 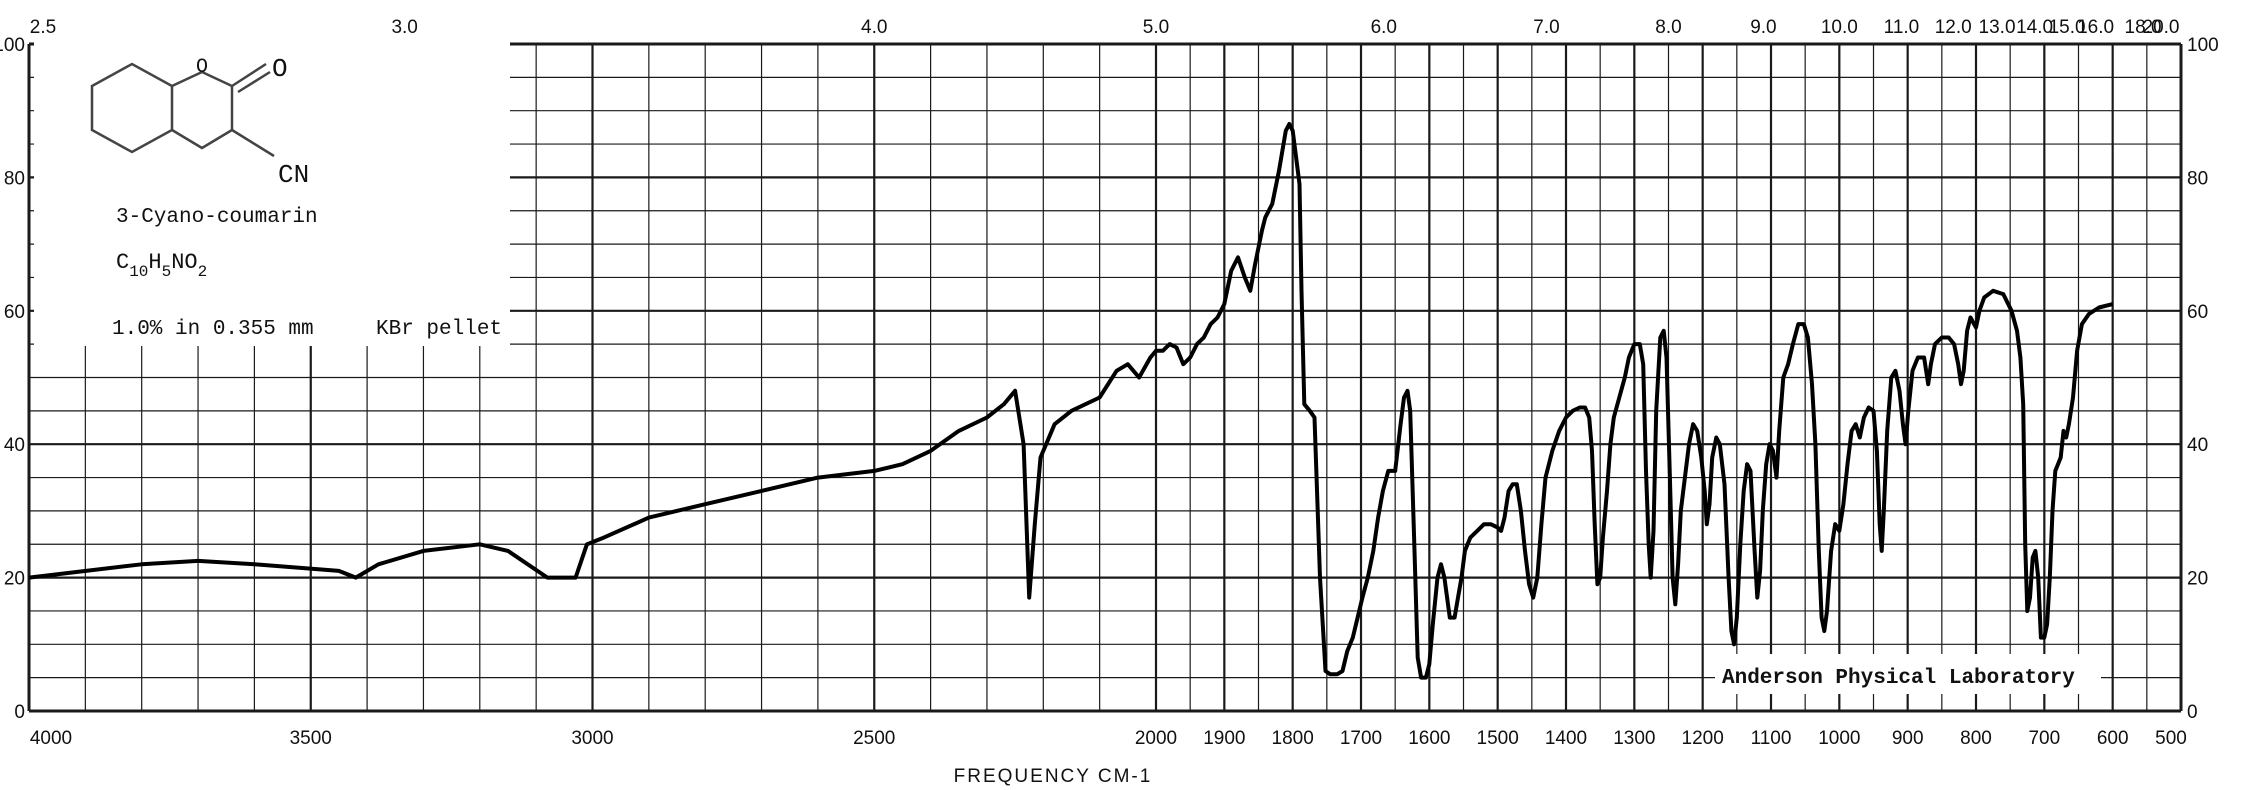 What do you see at coordinates (1293, 738) in the screenshot?
I see `x-tick-label: 1800` at bounding box center [1293, 738].